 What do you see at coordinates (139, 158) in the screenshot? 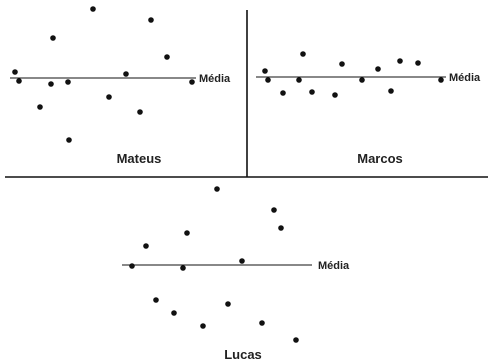
I see `panel-name: Mateus` at bounding box center [139, 158].